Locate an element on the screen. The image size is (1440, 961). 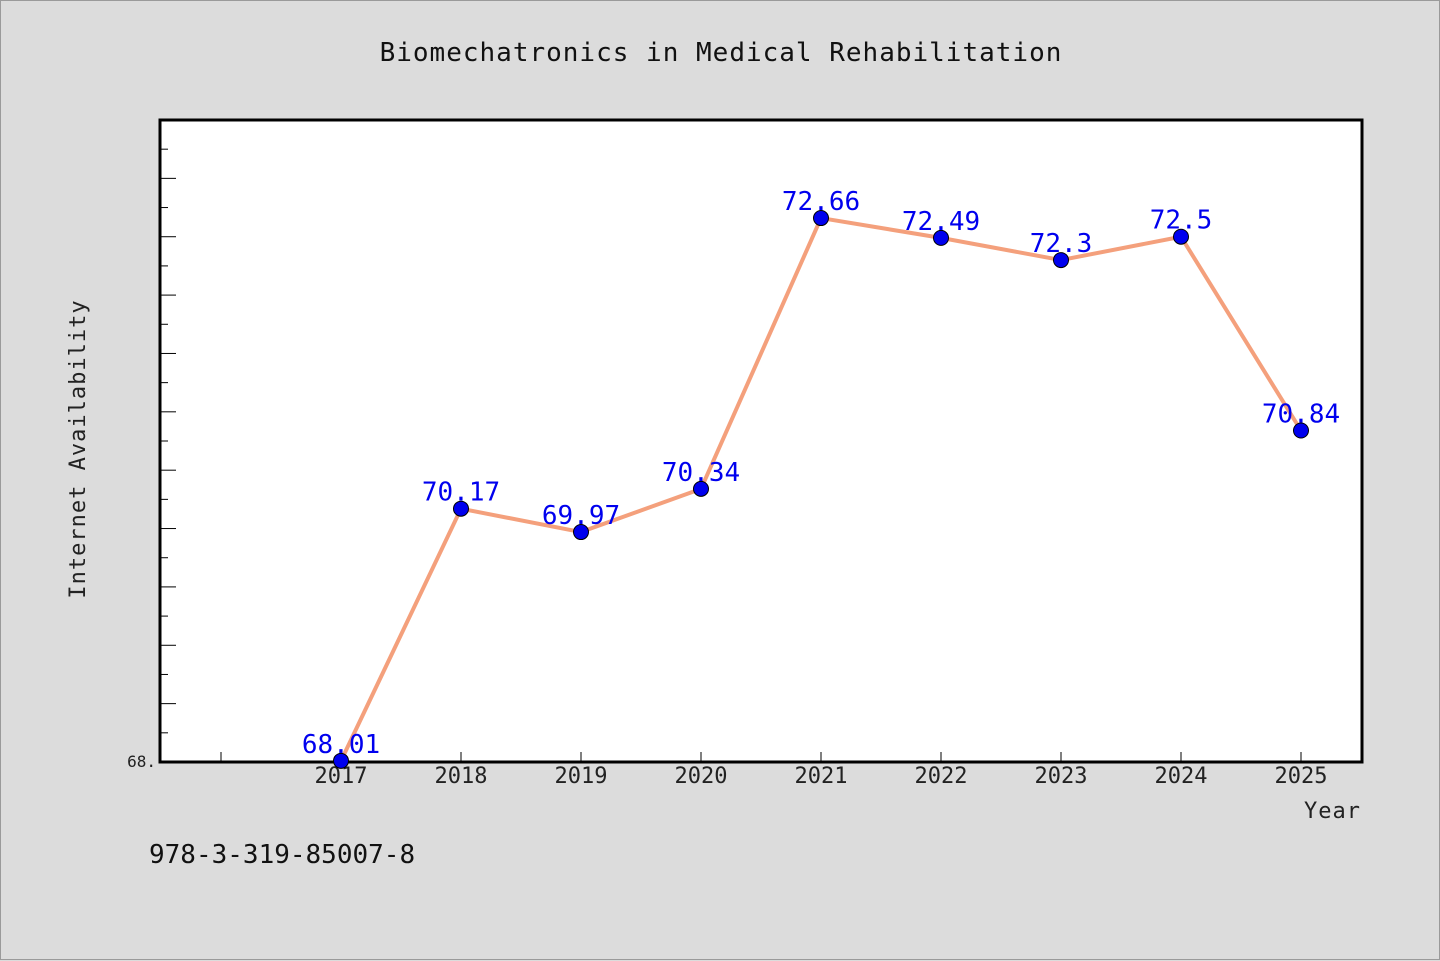
data-label: 72.49 is located at coordinates (941, 222).